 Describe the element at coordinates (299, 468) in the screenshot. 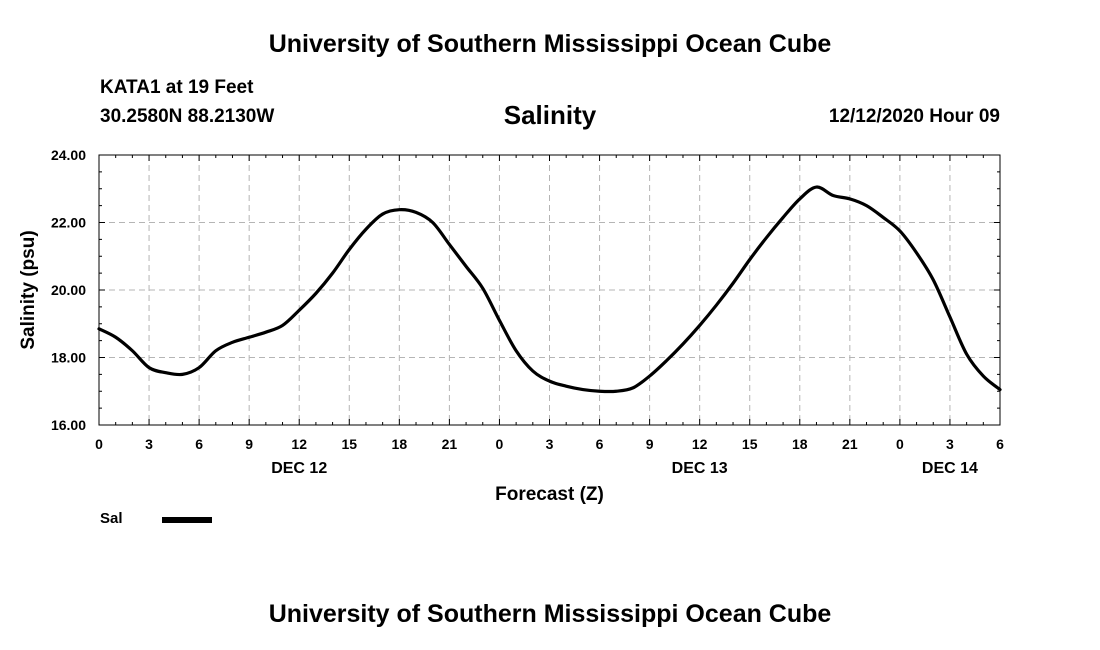

I see `x-day-label: DEC 12` at that location.